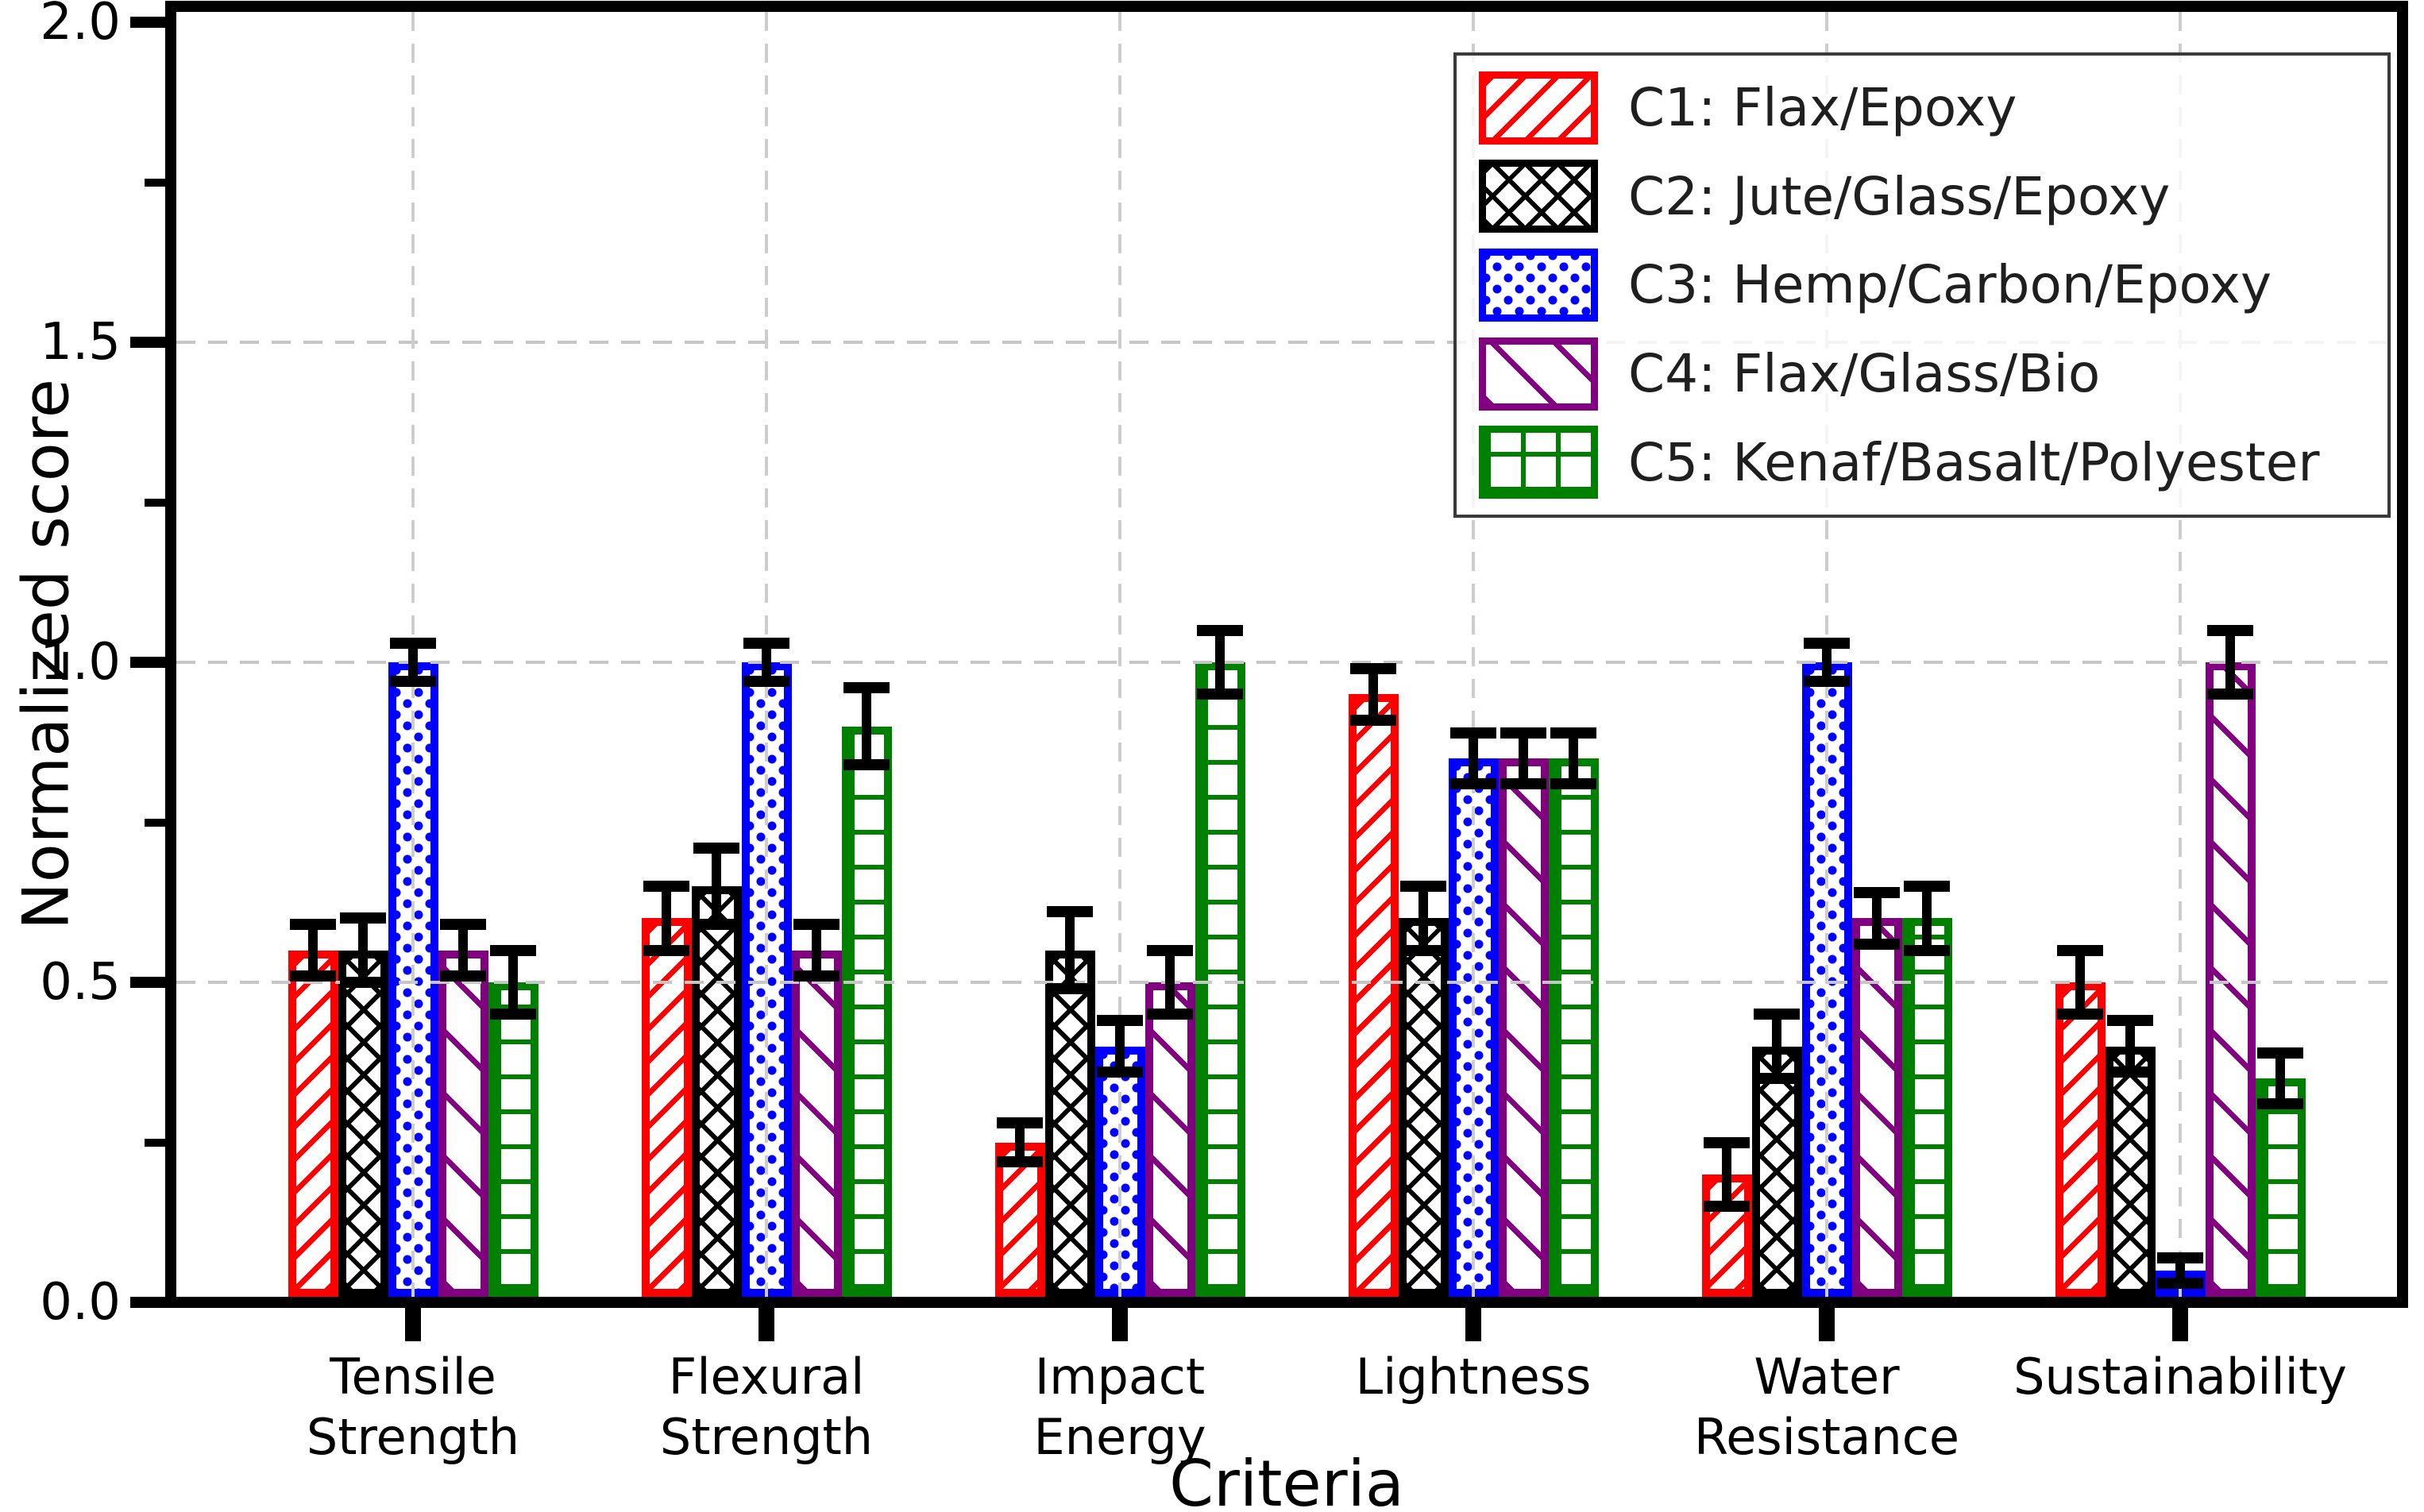 Image resolution: width=2424 pixels, height=1512 pixels. I want to click on bar-c2-lightness, so click(1424, 1107).